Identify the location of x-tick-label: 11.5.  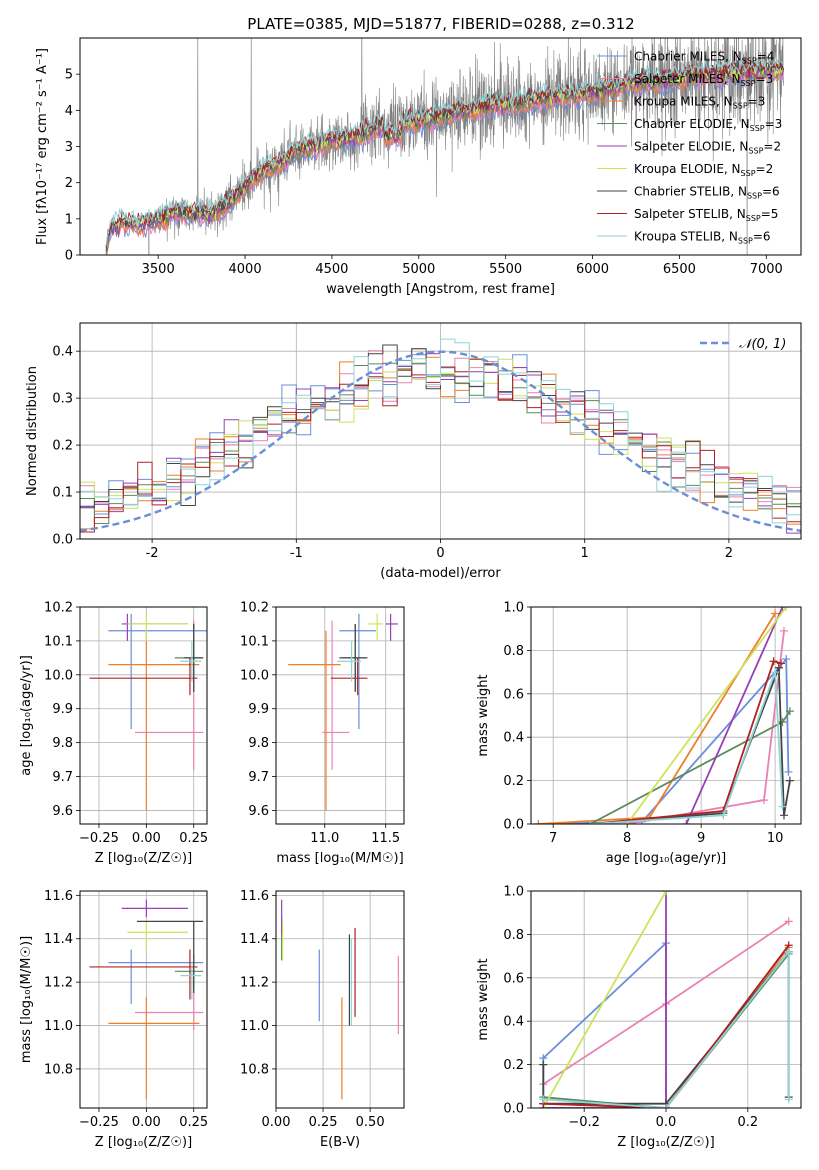
(385, 838).